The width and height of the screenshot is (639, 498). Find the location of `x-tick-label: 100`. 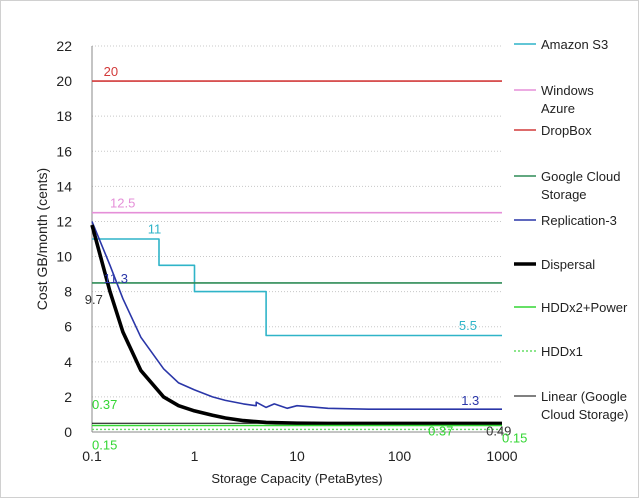

x-tick-label: 100 is located at coordinates (400, 456).